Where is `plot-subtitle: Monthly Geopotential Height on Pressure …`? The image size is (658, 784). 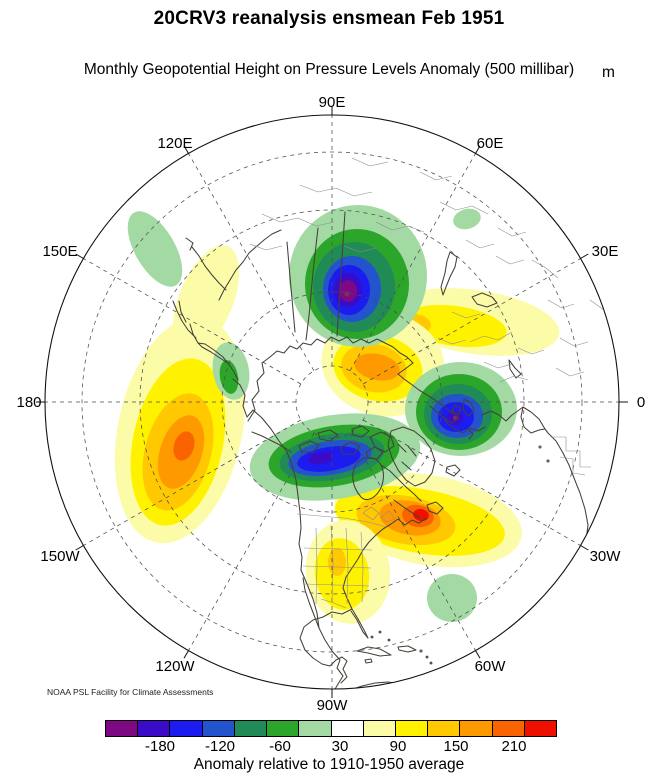 plot-subtitle: Monthly Geopotential Height on Pressure … is located at coordinates (329, 69).